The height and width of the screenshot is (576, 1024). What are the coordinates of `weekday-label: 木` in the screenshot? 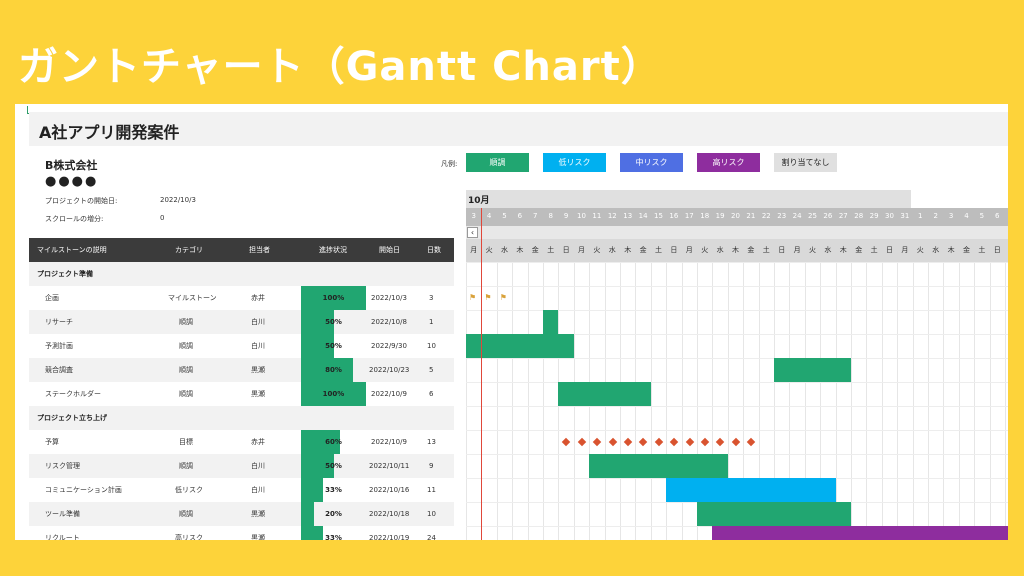 It's located at (735, 250).